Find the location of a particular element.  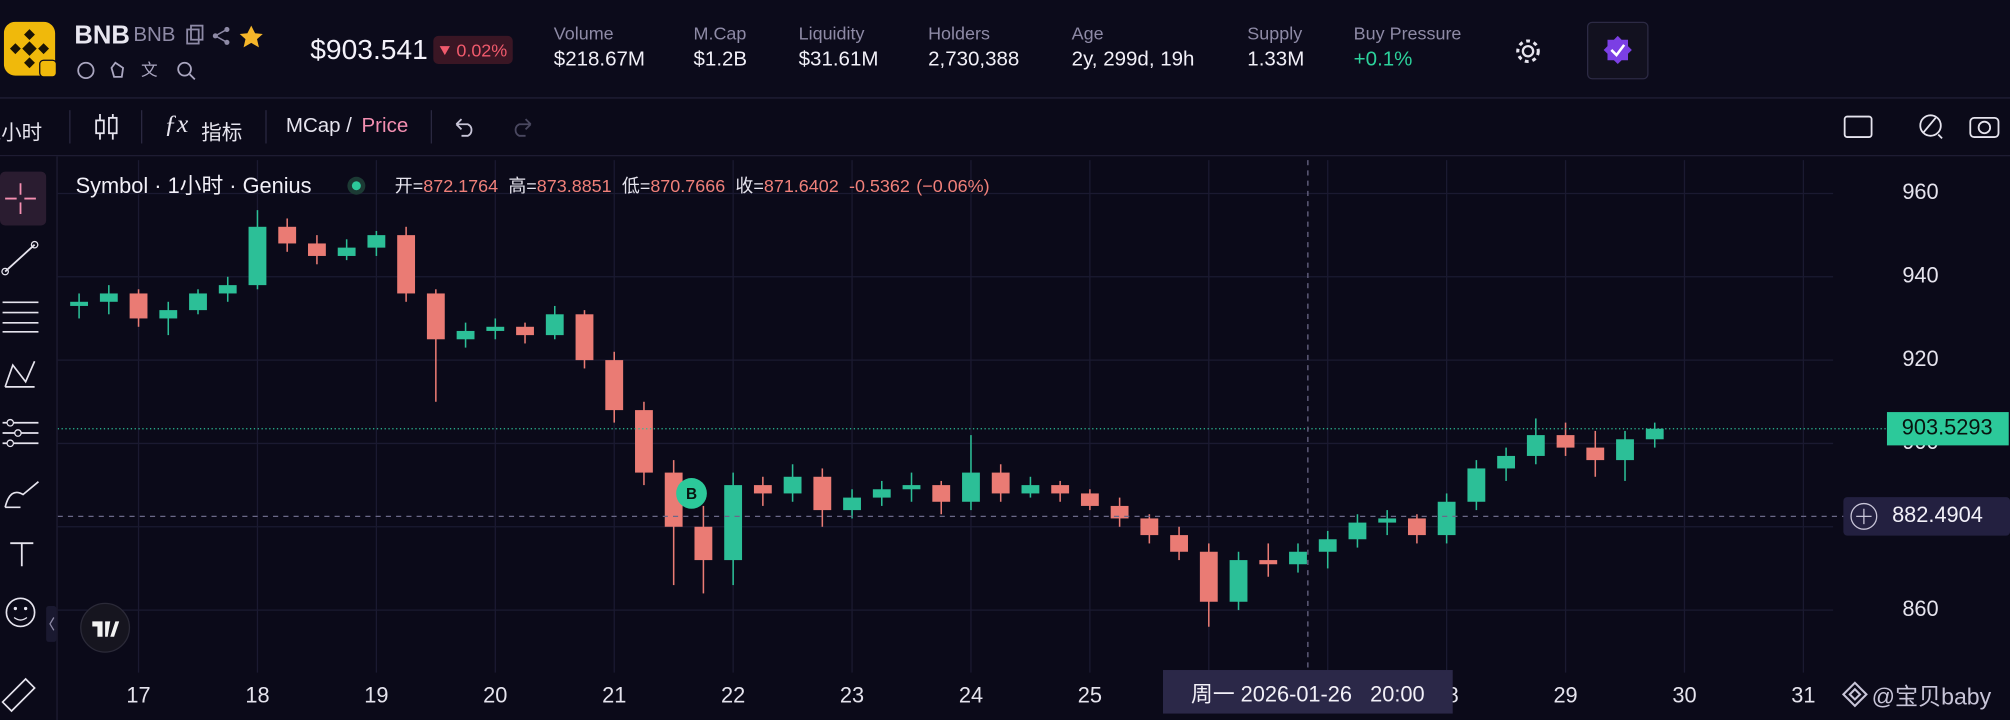

legend-label: 开= is located at coordinates (409, 186).